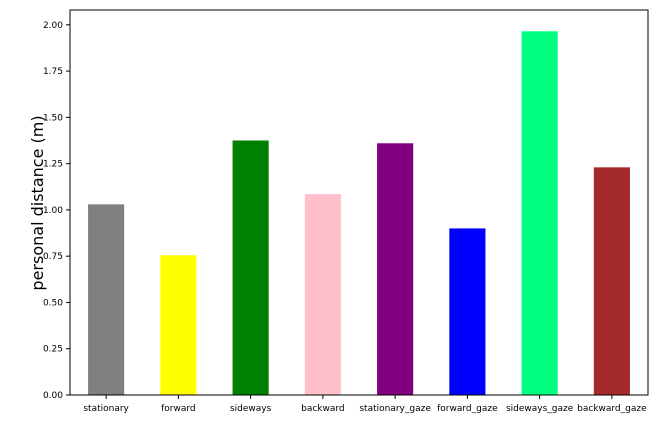  What do you see at coordinates (323, 409) in the screenshot?
I see `x-tick-label: backward` at bounding box center [323, 409].